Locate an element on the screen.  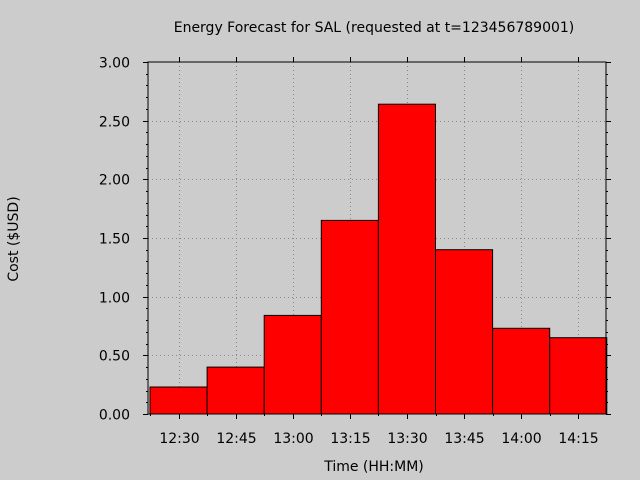
y-tick-label: 1.00 is located at coordinates (114, 299).